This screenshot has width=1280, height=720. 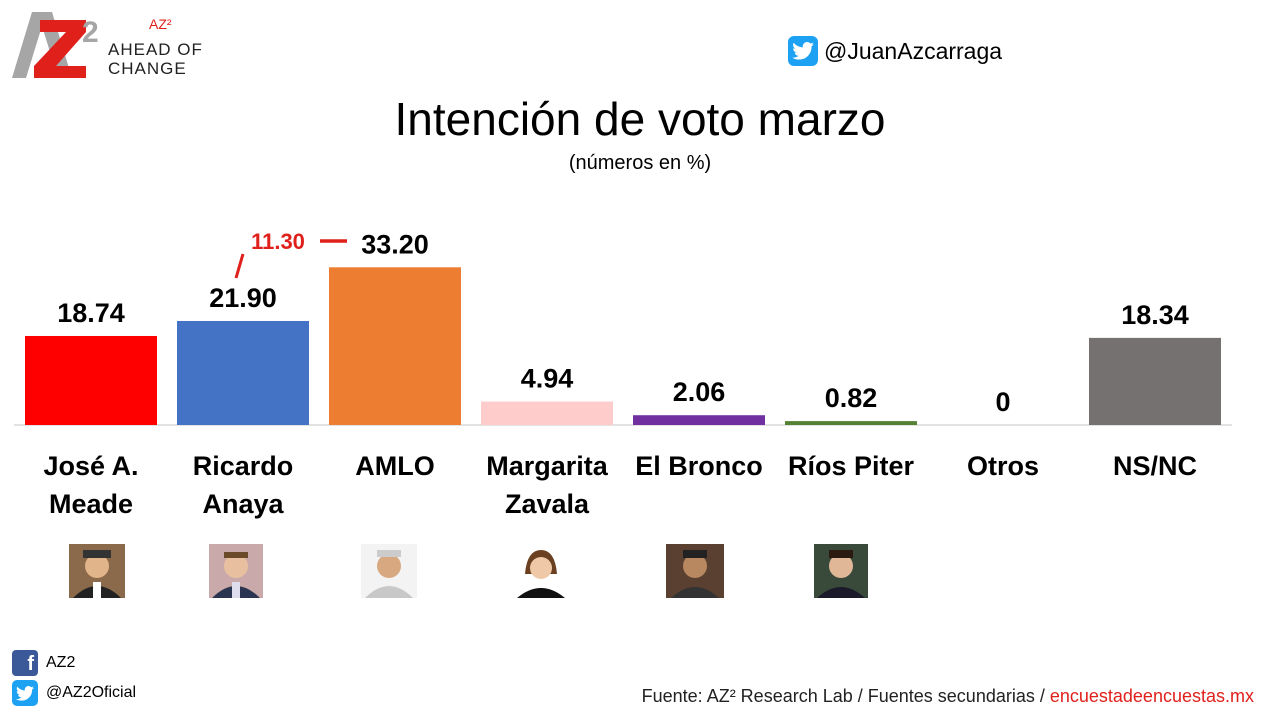 What do you see at coordinates (389, 571) in the screenshot?
I see `photo-amlo` at bounding box center [389, 571].